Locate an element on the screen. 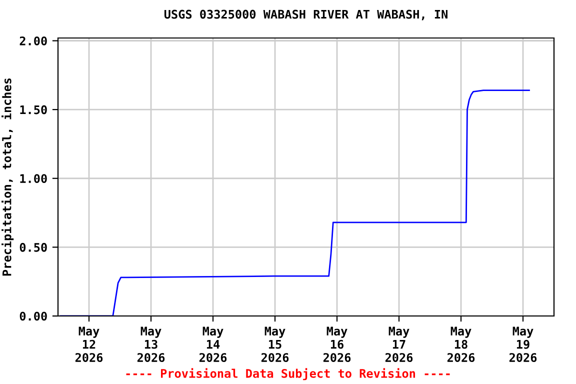 This screenshot has width=576, height=384. text: ---- Provisional Data Subject to Revision ---- is located at coordinates (288, 374).